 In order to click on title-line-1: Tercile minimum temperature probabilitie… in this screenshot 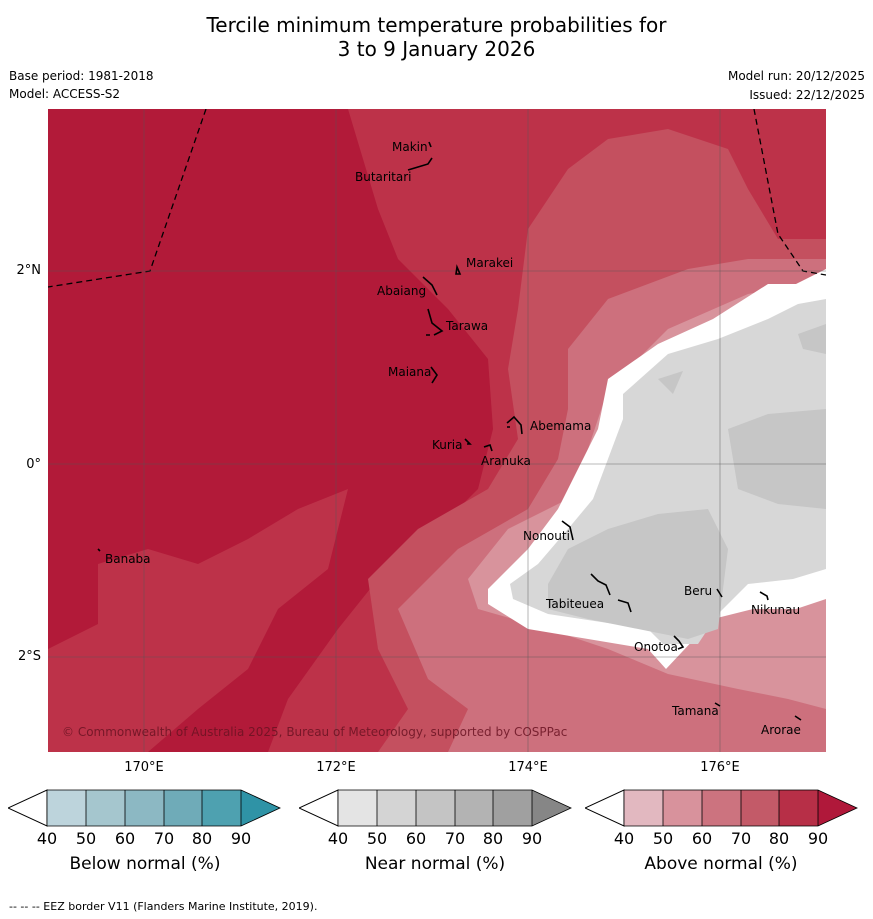, I will do `click(436, 25)`.